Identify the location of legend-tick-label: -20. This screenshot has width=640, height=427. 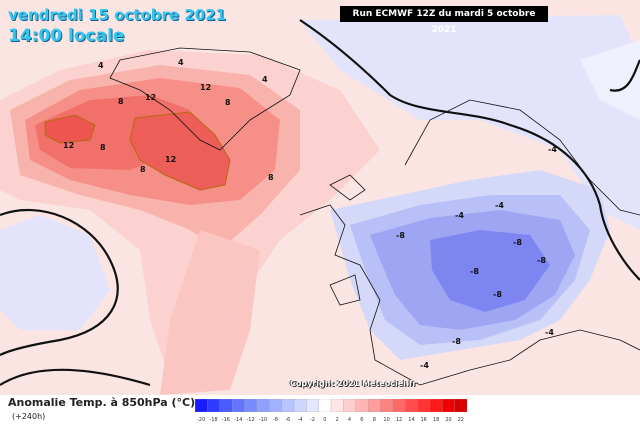
(201, 420).